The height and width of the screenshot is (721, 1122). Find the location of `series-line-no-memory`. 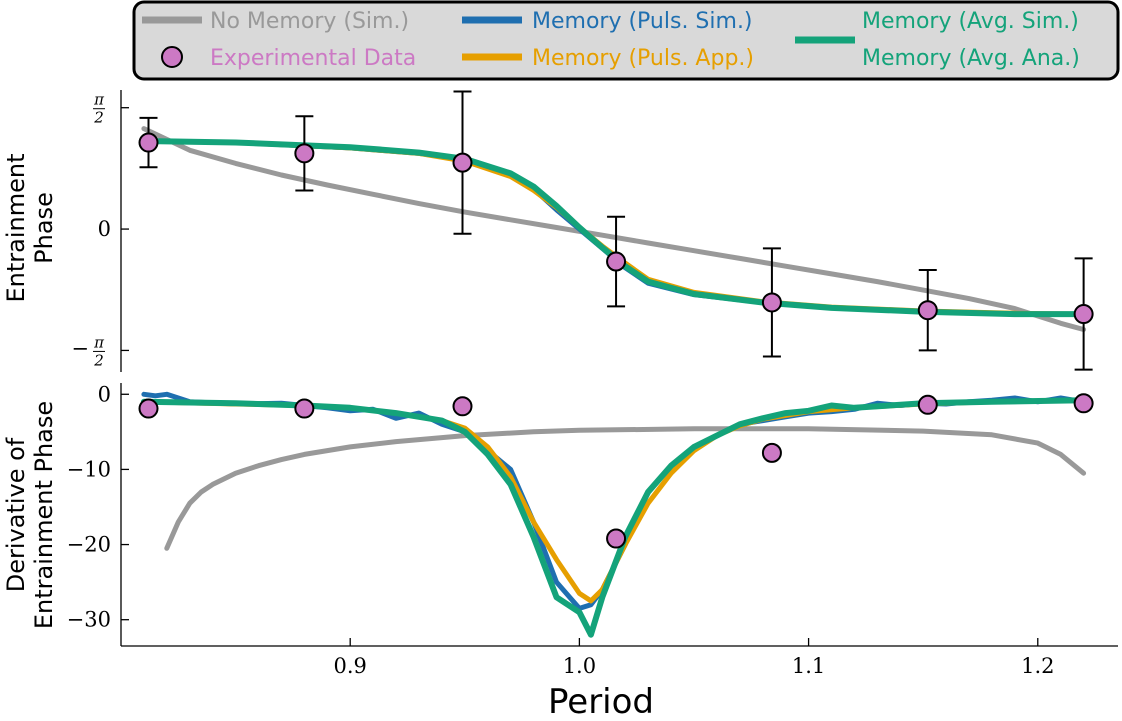

series-line-no-memory is located at coordinates (625, 488).